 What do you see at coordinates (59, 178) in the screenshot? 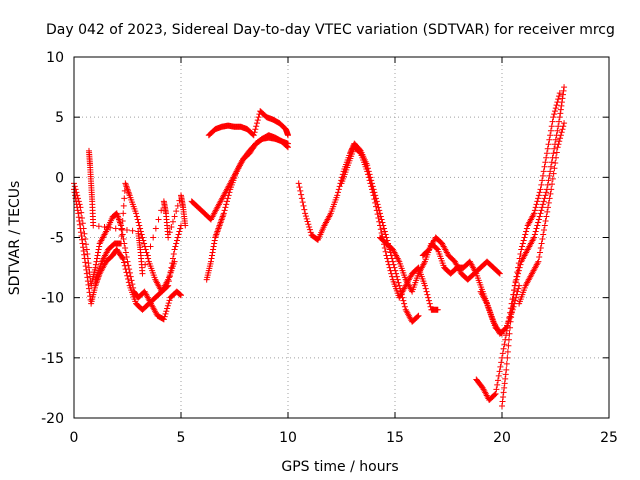
I see `y-tick-label: 0` at bounding box center [59, 178].